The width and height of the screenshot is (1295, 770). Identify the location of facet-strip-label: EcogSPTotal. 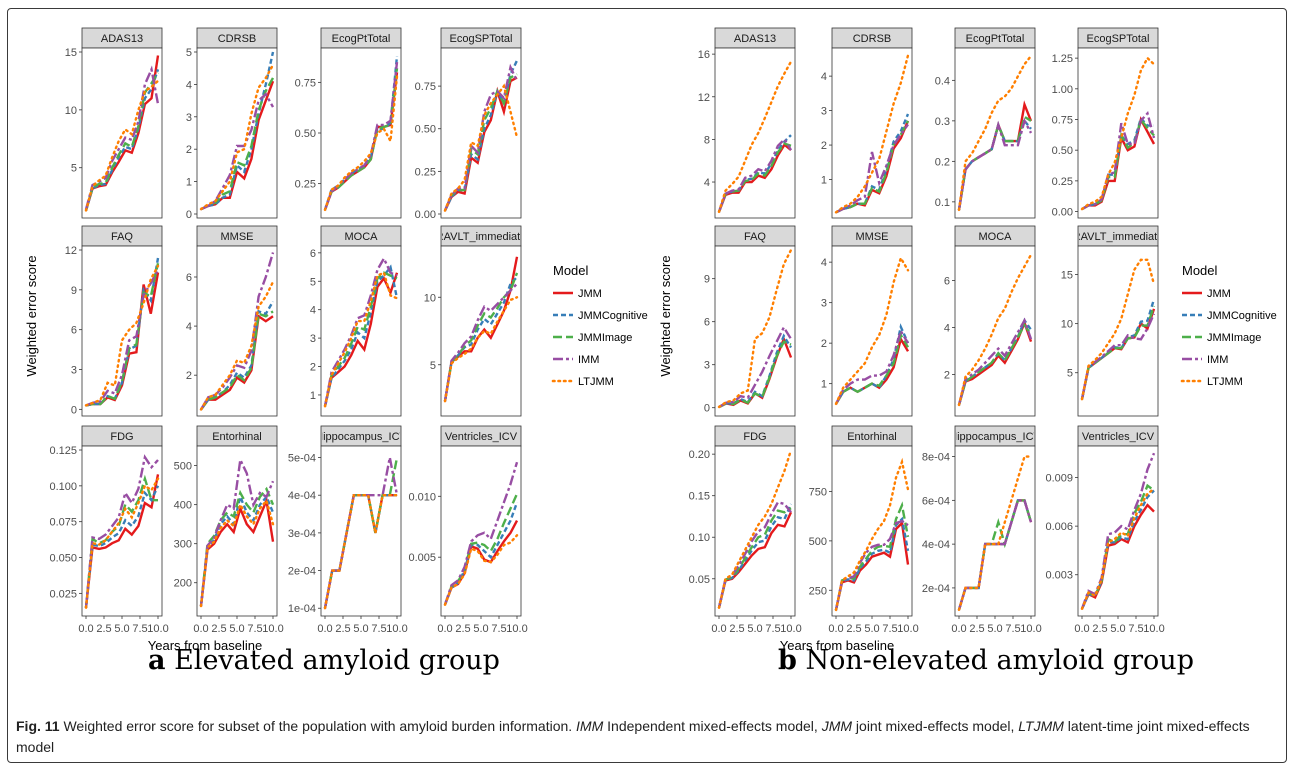
(481, 39).